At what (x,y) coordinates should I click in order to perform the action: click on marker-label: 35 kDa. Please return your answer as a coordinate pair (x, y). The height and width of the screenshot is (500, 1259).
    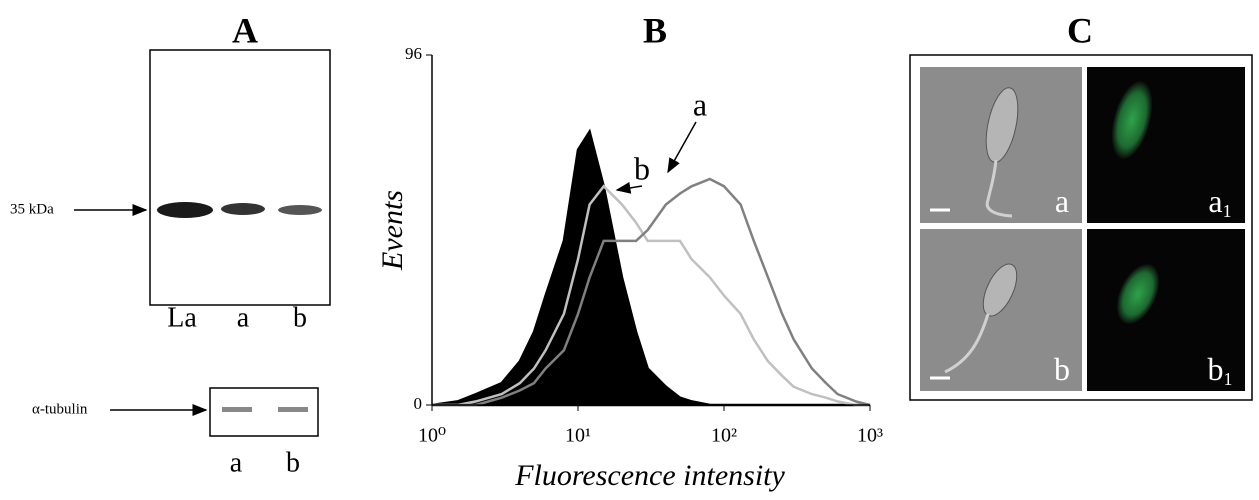
    Looking at the image, I should click on (32, 209).